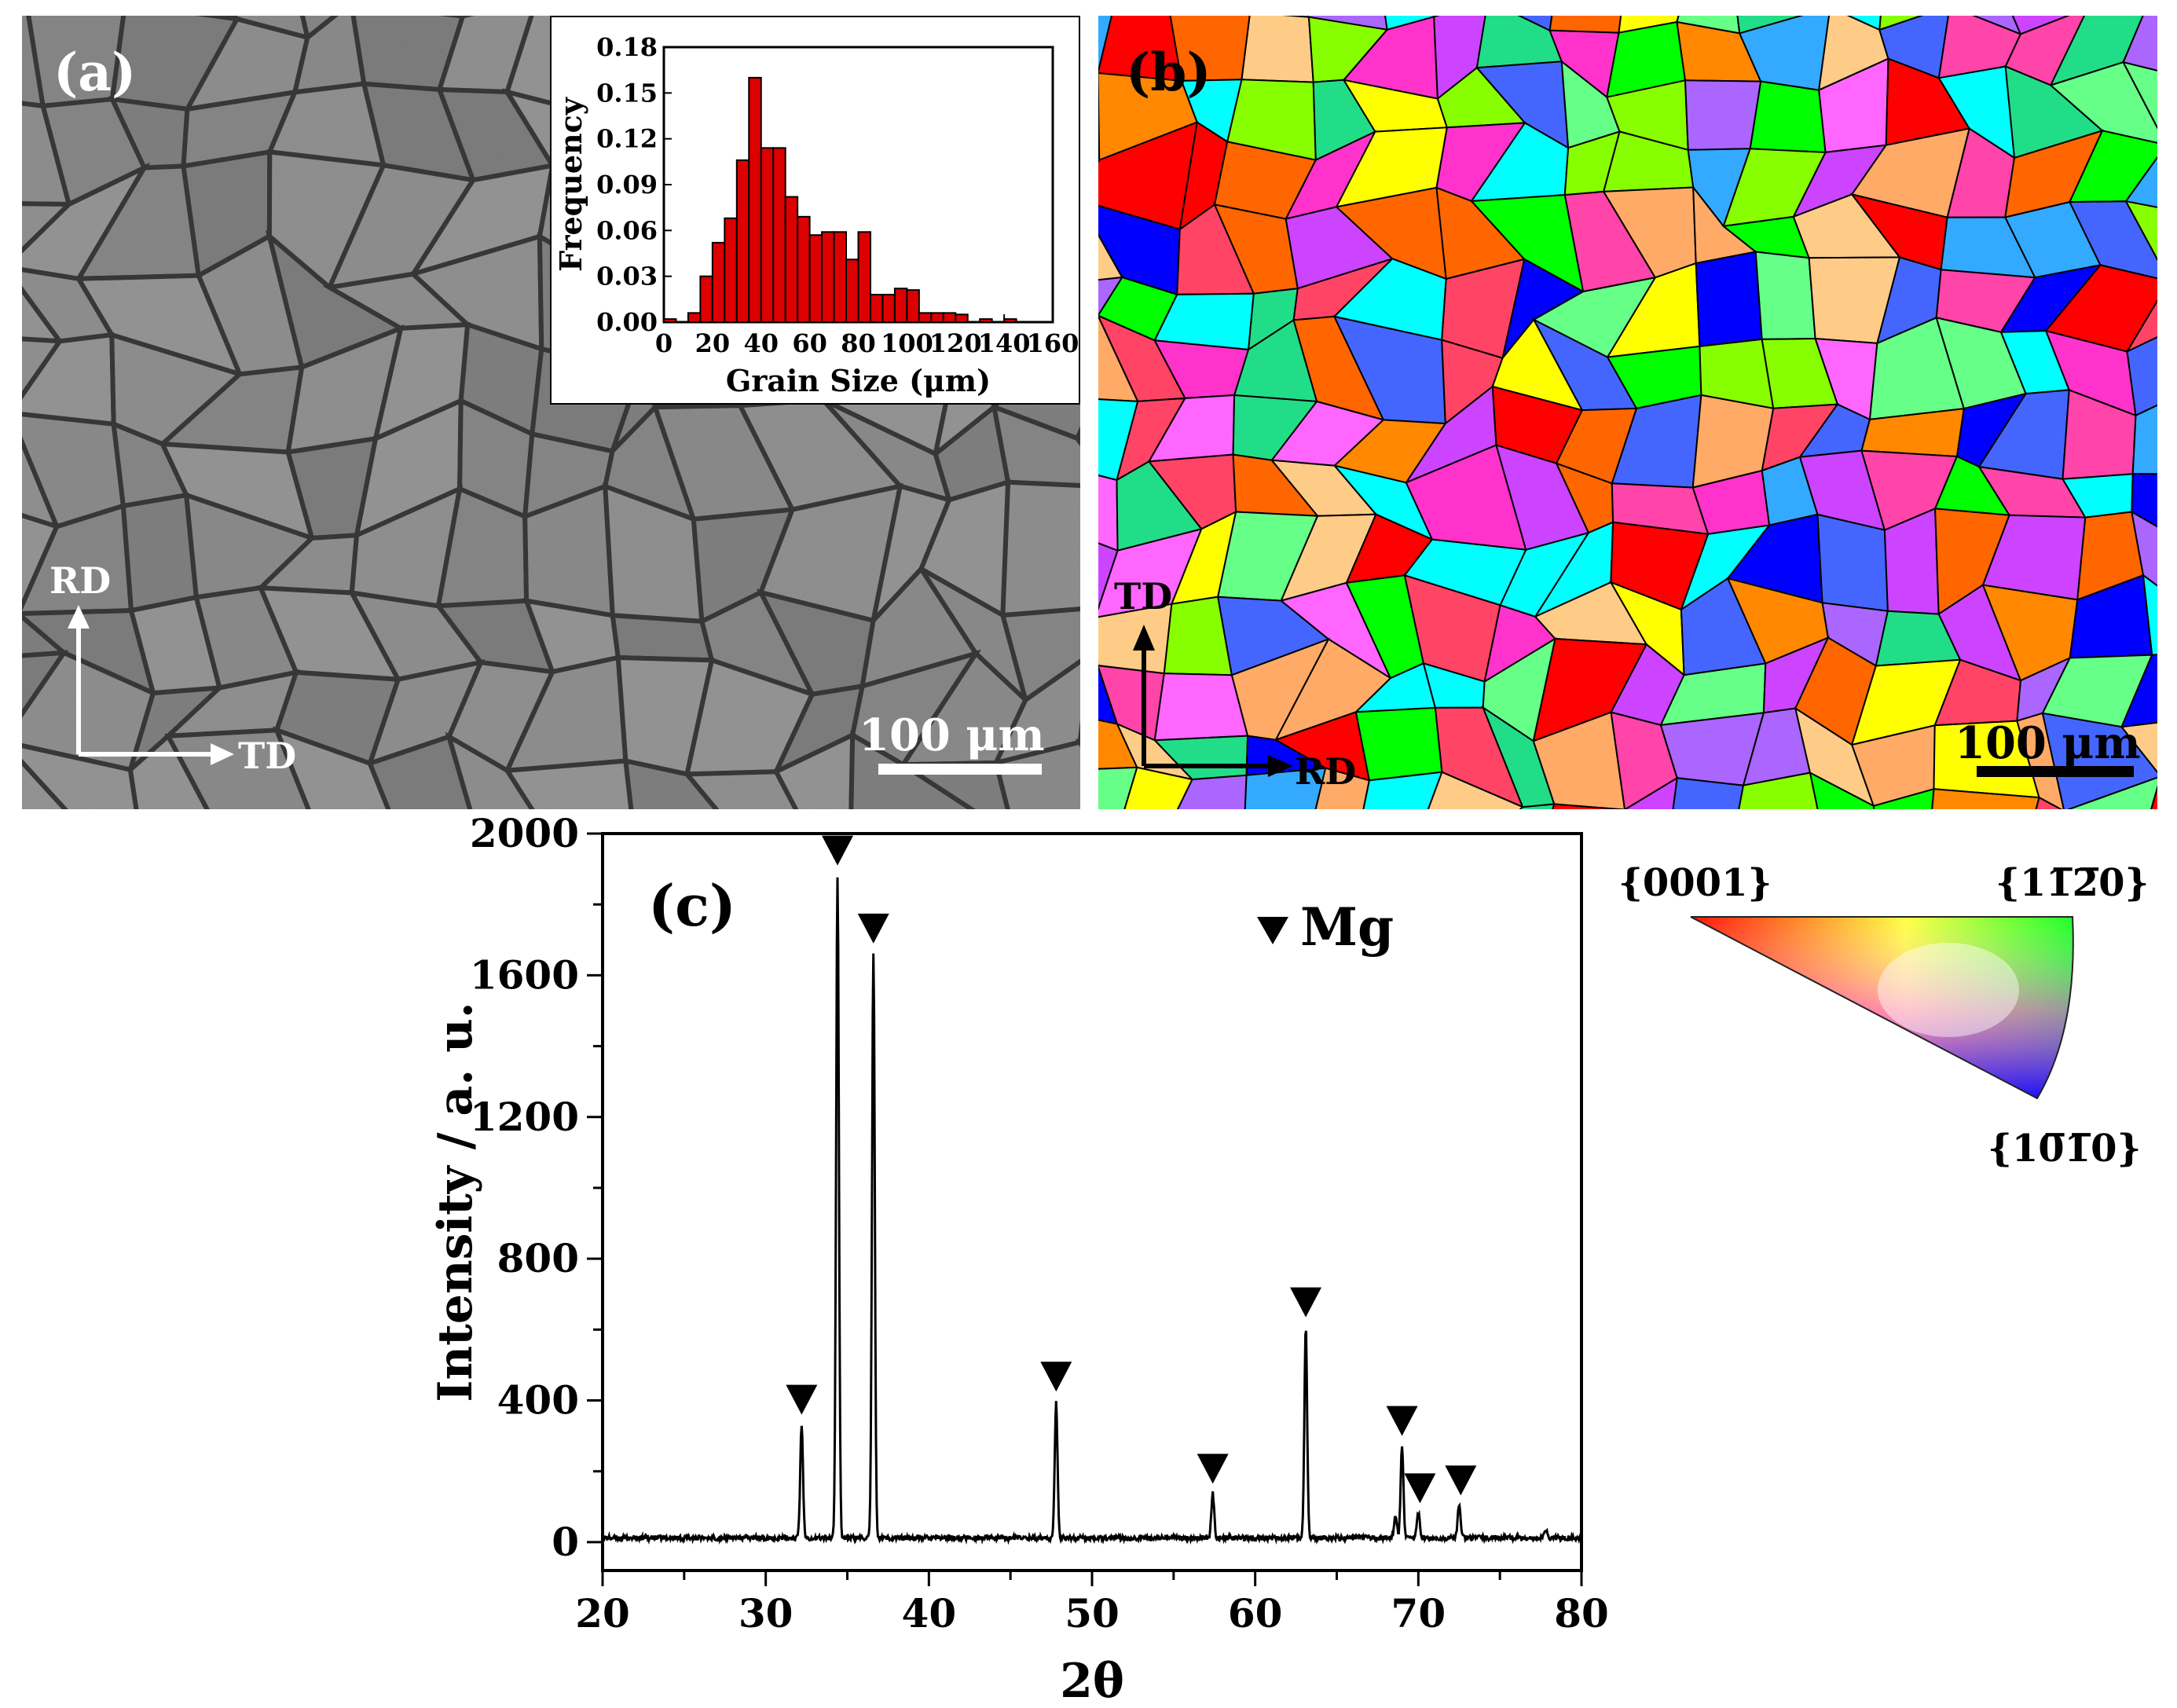 This screenshot has width=2177, height=1708. Describe the element at coordinates (1053, 343) in the screenshot. I see `histogram-xtick-label: 160` at that location.